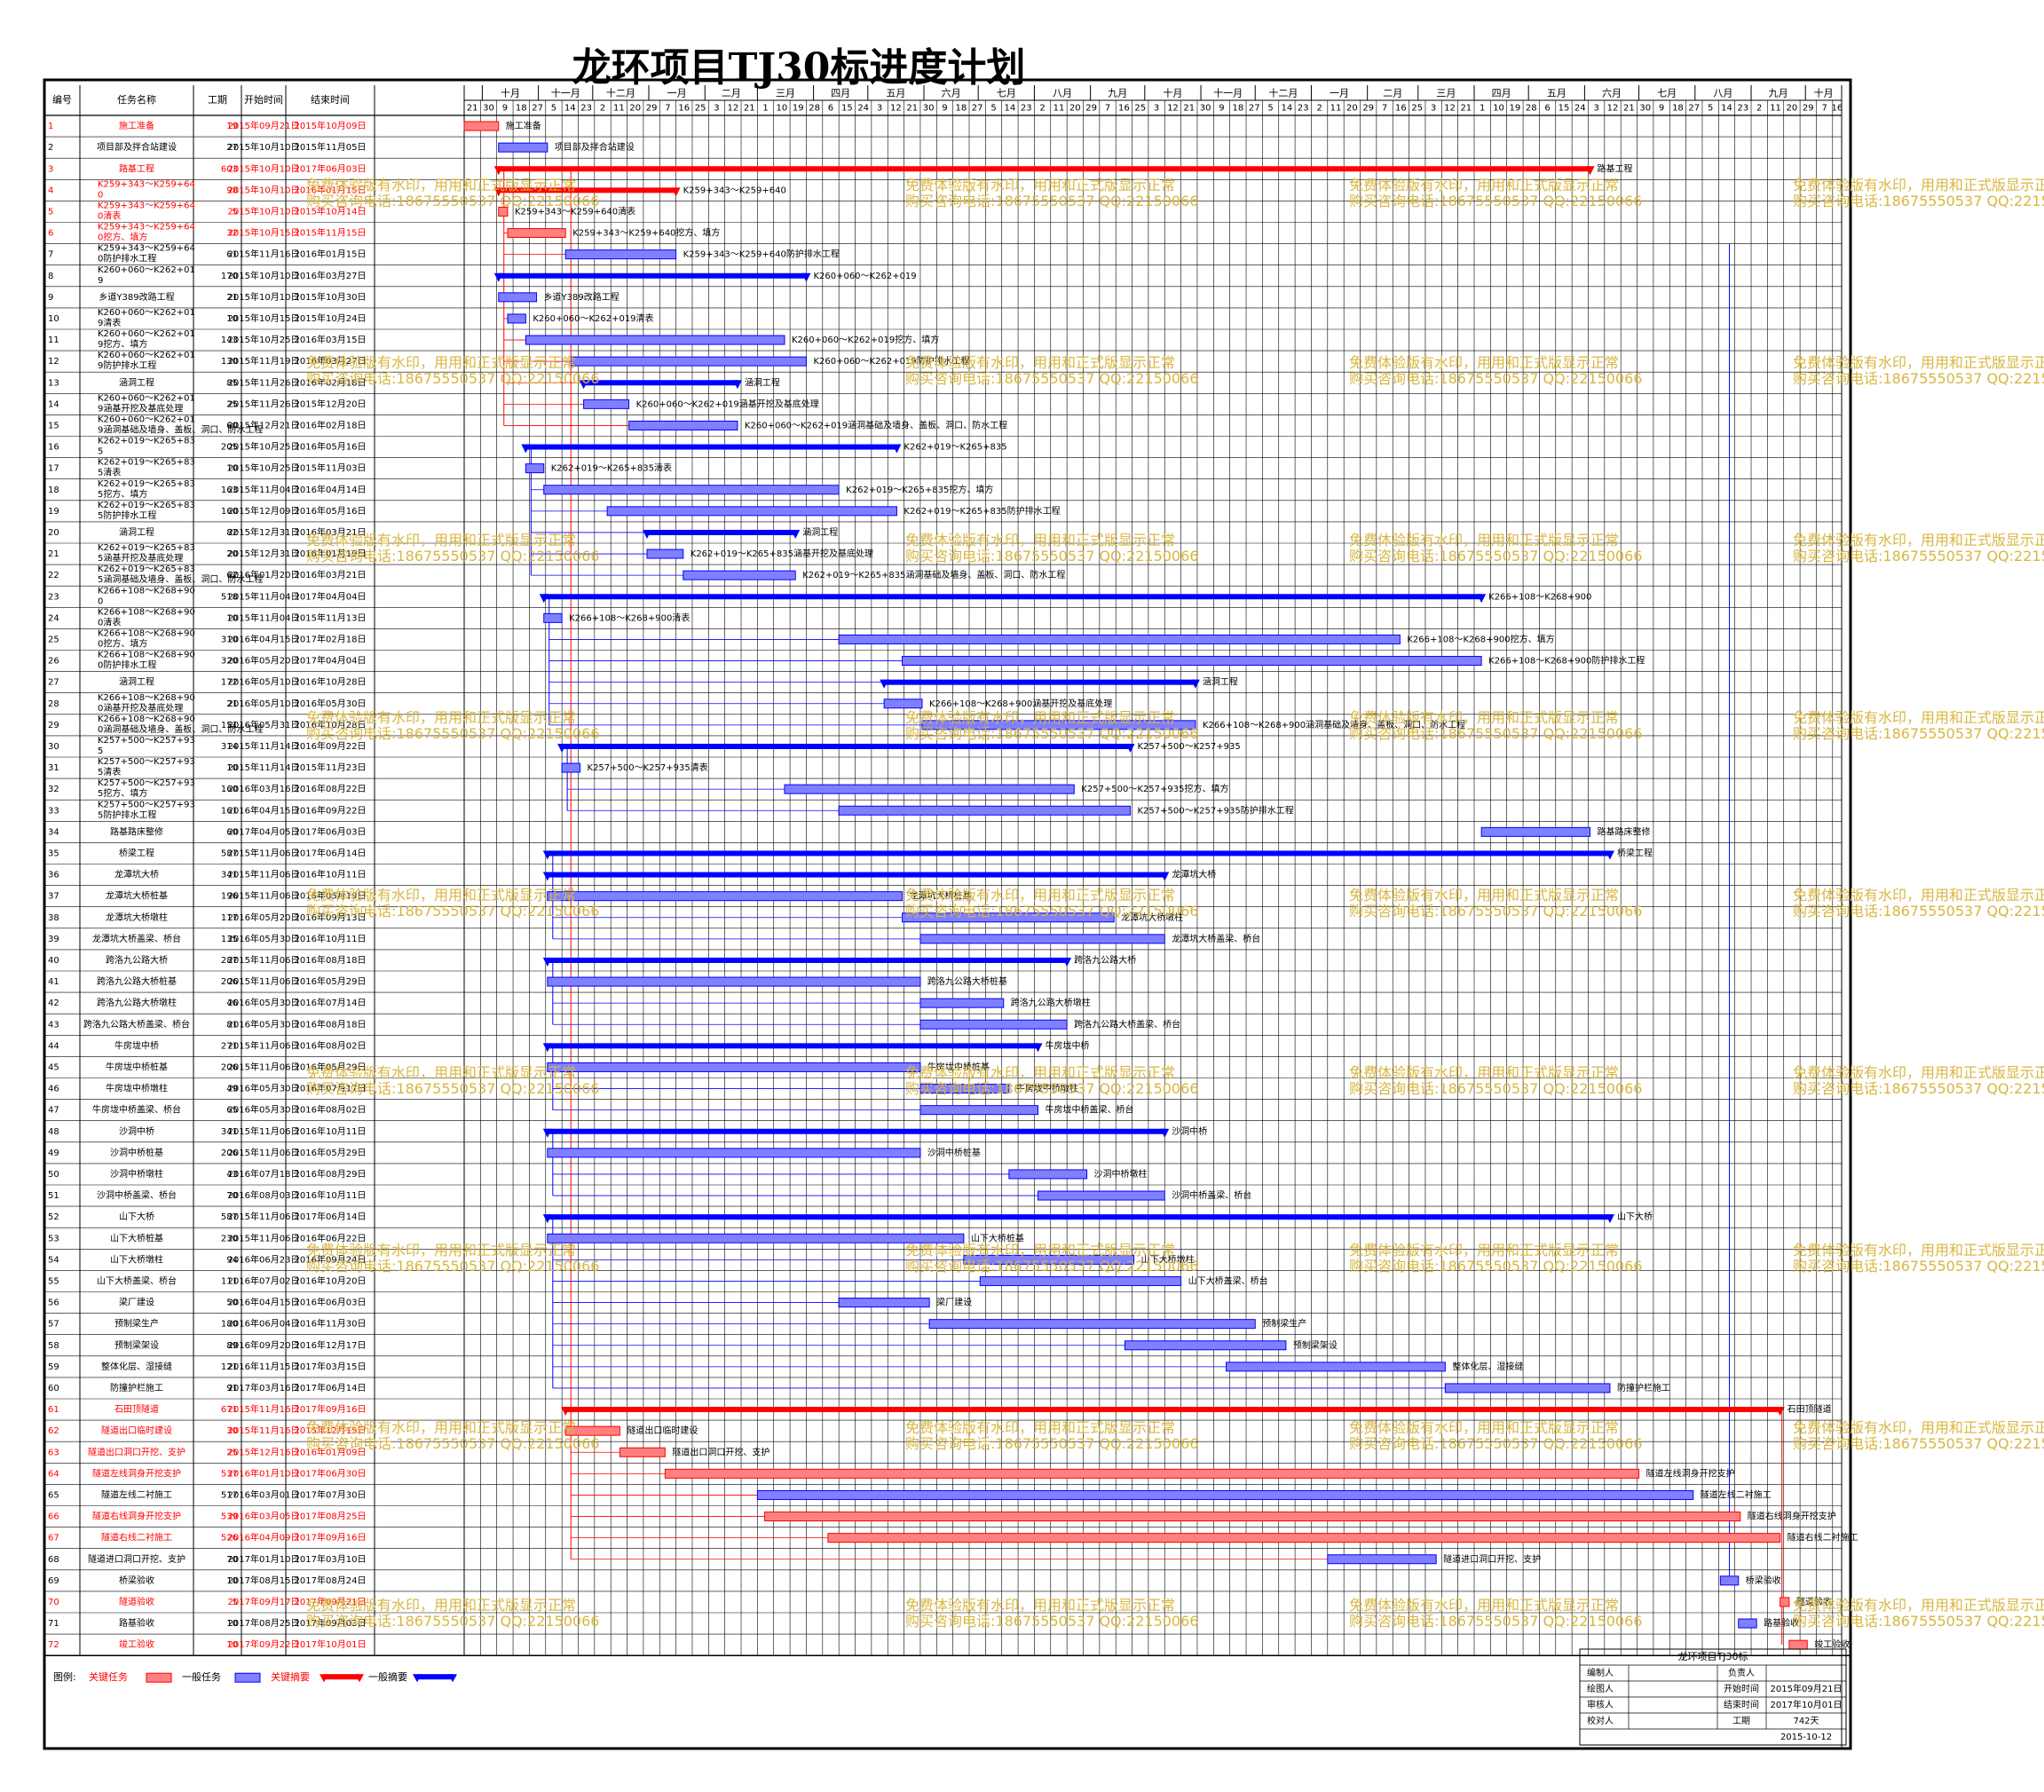 Image resolution: width=2044 pixels, height=1792 pixels. What do you see at coordinates (521, 109) in the screenshot?
I see `day-label: 18` at bounding box center [521, 109].